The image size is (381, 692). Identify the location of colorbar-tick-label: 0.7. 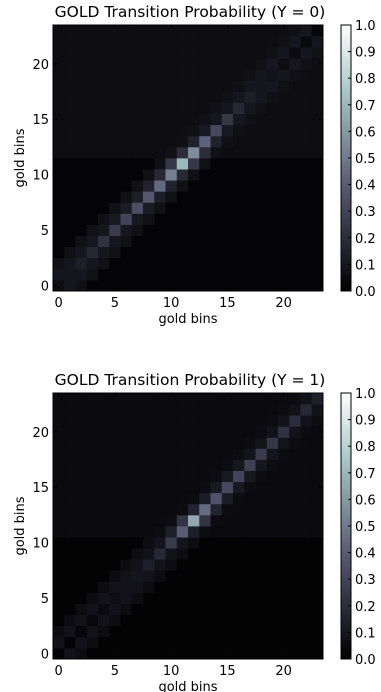
(365, 106).